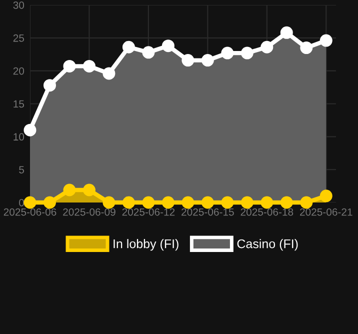 Image resolution: width=358 pixels, height=334 pixels. Describe the element at coordinates (148, 212) in the screenshot. I see `x-tick-label: 2025-06-12` at that location.